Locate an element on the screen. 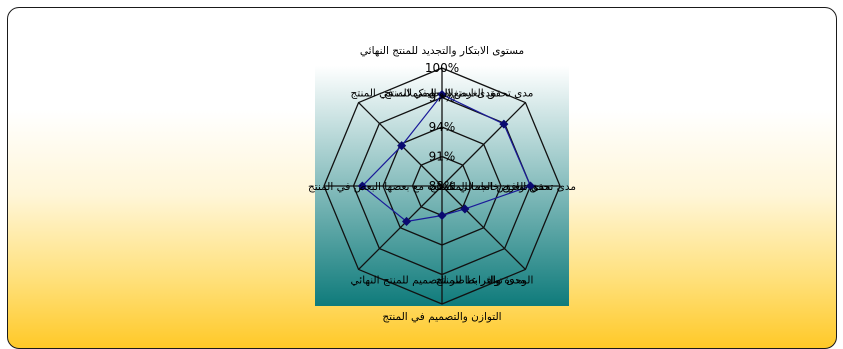 The width and height of the screenshot is (843, 349). data-point is located at coordinates (504, 124).